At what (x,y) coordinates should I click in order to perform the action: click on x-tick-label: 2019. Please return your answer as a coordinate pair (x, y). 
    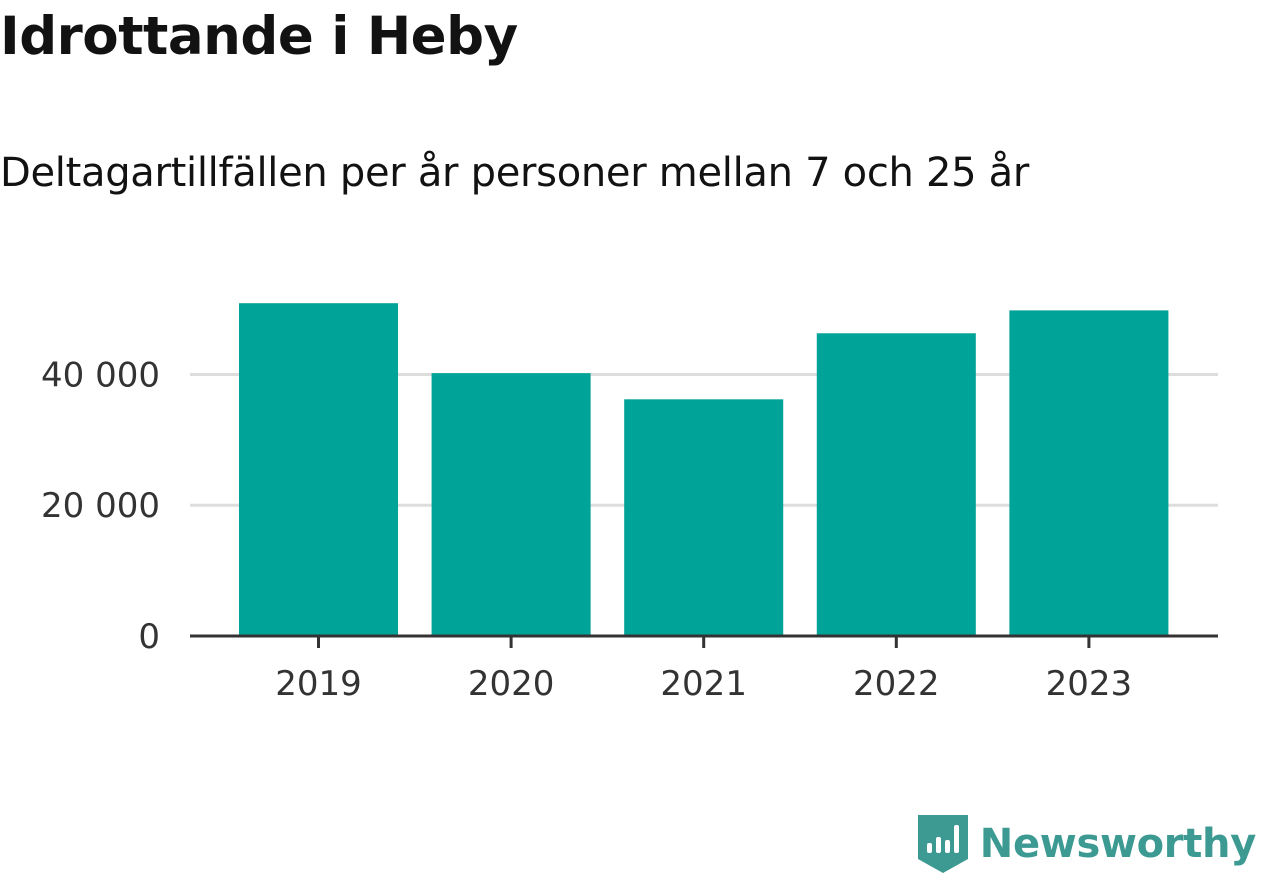
    Looking at the image, I should click on (318, 684).